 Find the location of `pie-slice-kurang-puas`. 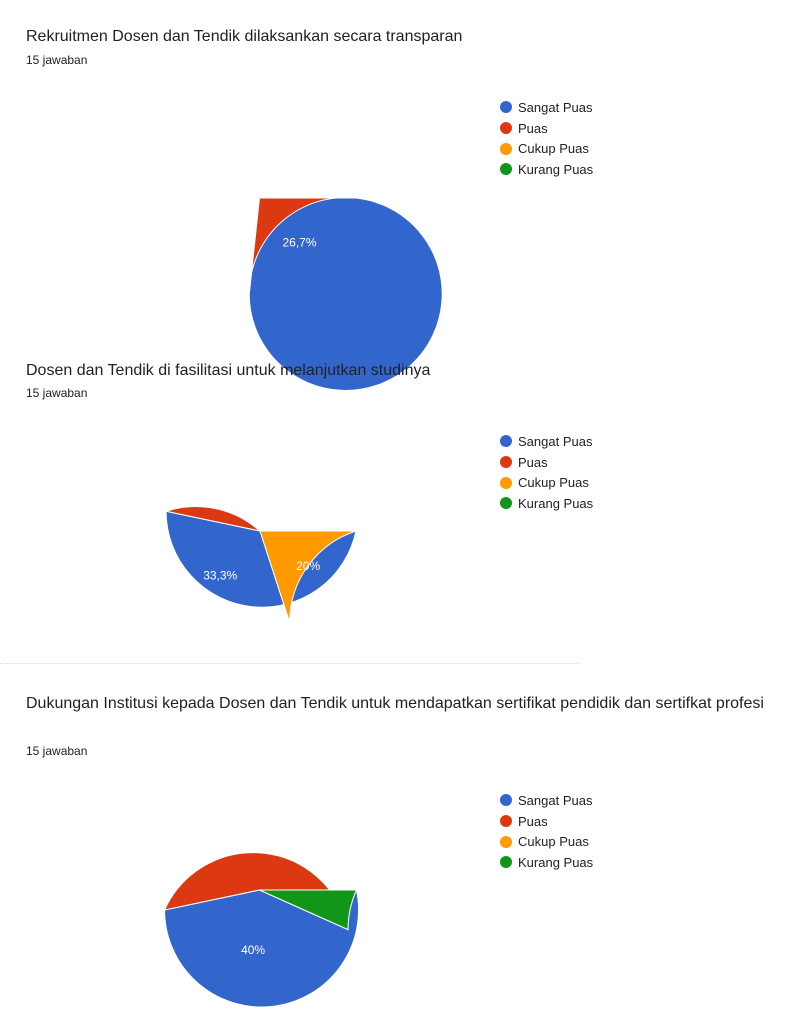

pie-slice-kurang-puas is located at coordinates (308, 910).